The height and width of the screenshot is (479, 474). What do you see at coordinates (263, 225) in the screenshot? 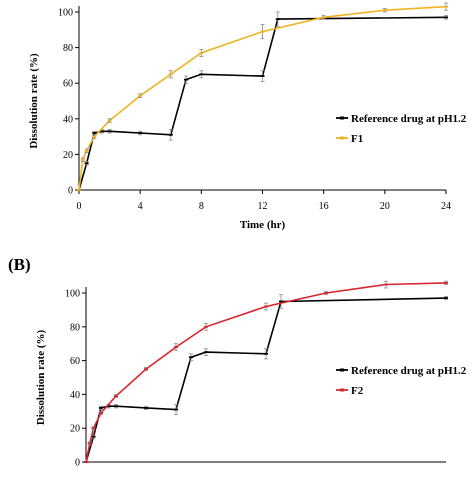
I see `x-axis-title: Time (hr)` at bounding box center [263, 225].